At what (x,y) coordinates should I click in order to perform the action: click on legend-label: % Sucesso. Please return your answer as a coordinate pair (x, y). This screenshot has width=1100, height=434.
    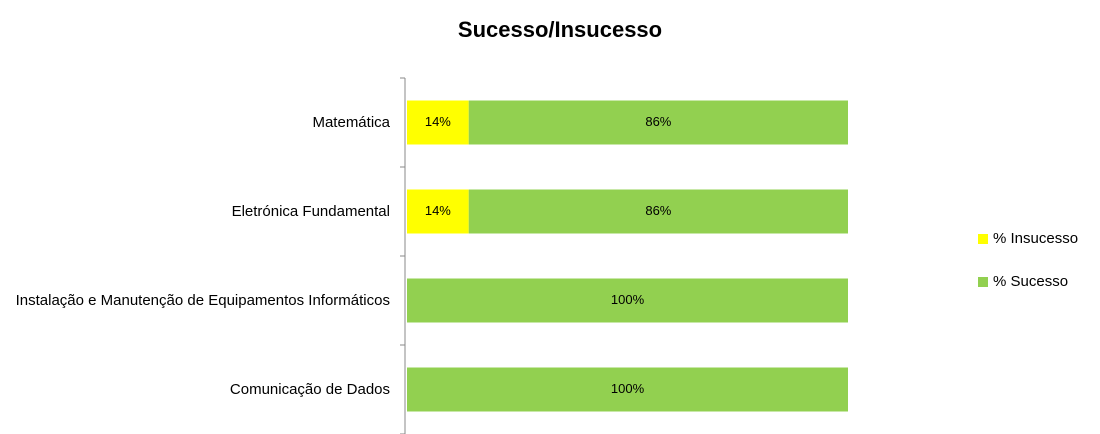
    Looking at the image, I should click on (1030, 281).